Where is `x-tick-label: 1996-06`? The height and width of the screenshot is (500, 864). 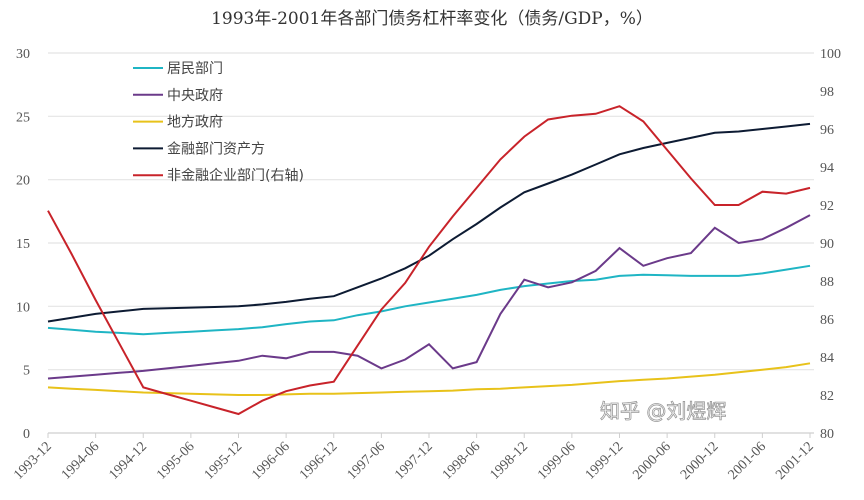 x-tick-label: 1996-06 is located at coordinates (271, 461).